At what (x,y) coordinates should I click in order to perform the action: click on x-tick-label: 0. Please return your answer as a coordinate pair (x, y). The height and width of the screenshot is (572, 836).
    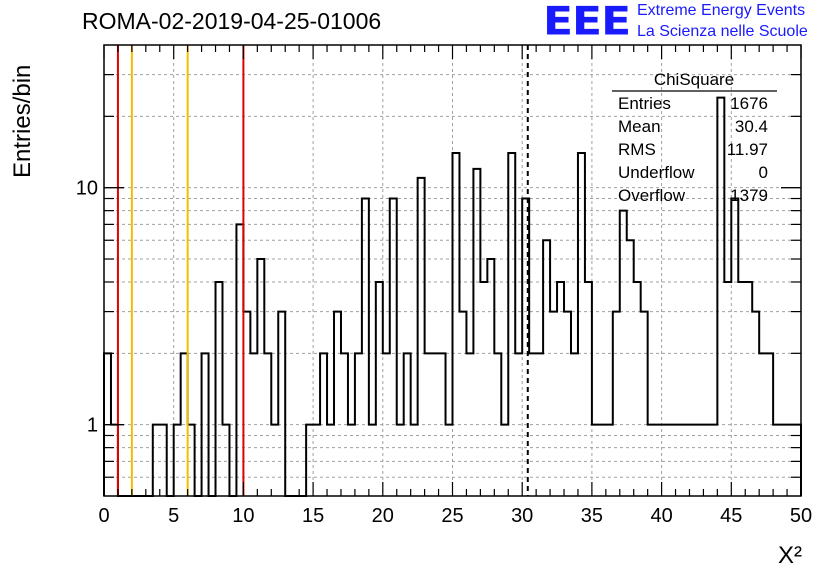
    Looking at the image, I should click on (103, 516).